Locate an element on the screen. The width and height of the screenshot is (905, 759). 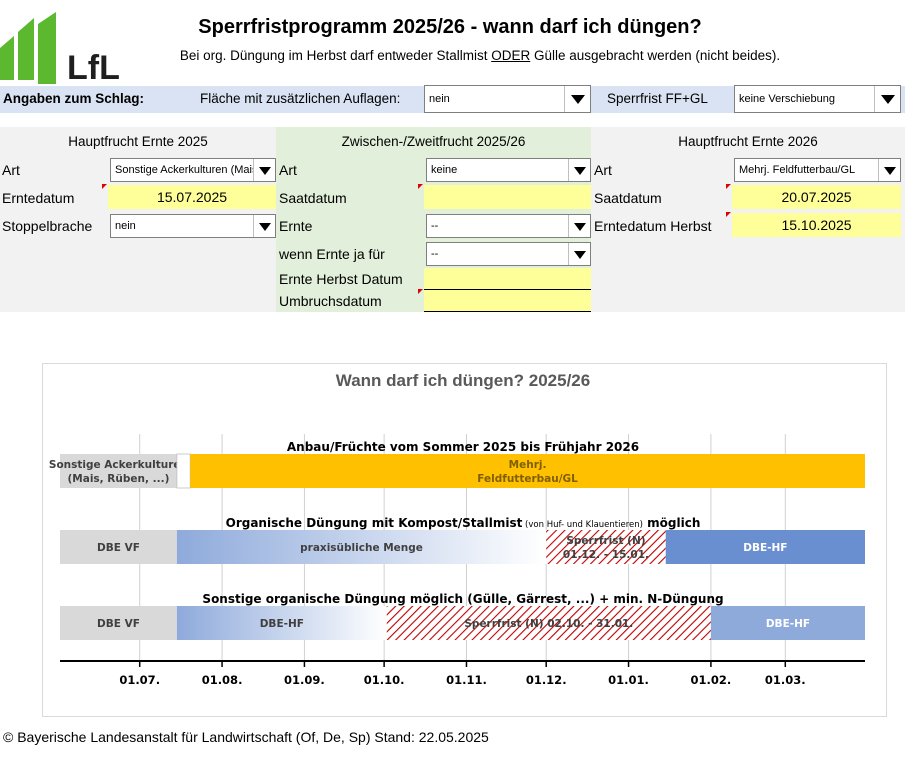
leaf-icon is located at coordinates (28, 48).